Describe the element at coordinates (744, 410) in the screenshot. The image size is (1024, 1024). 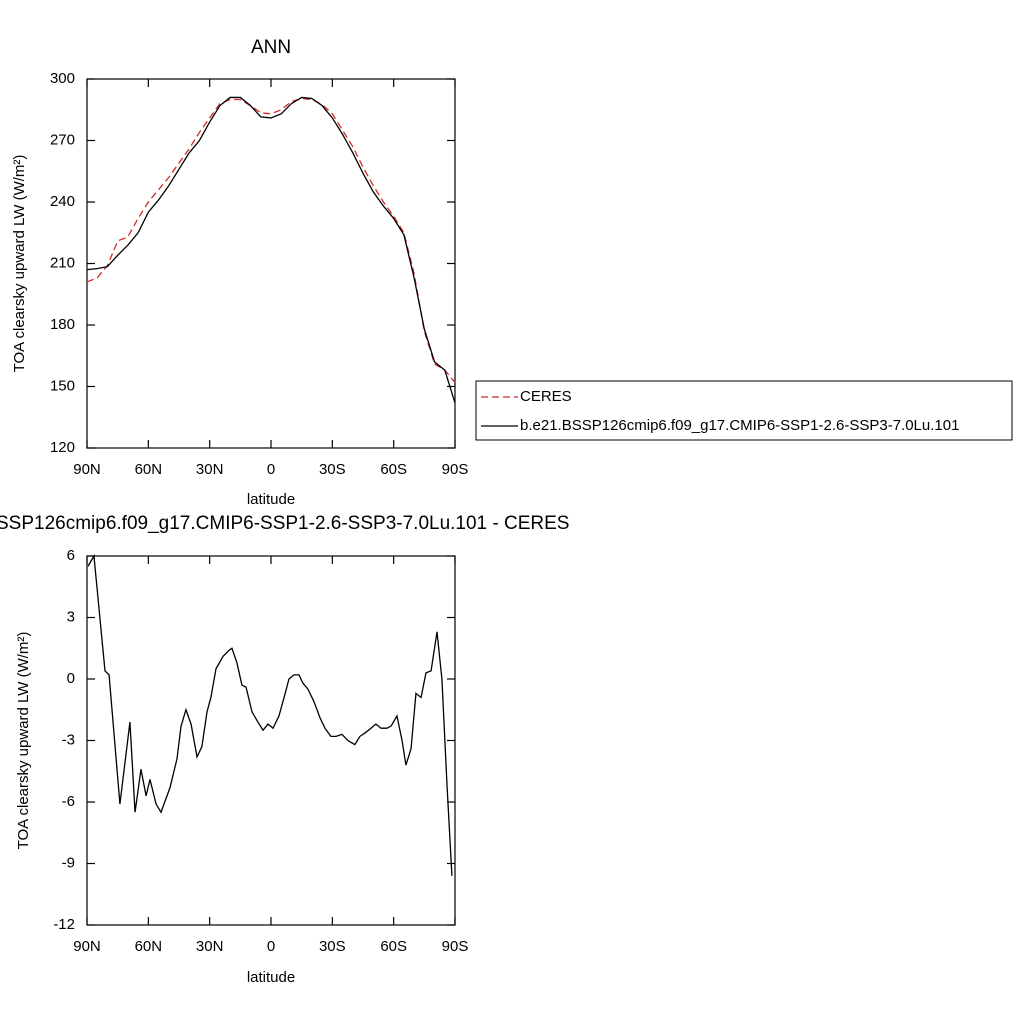
I see `legend-box` at that location.